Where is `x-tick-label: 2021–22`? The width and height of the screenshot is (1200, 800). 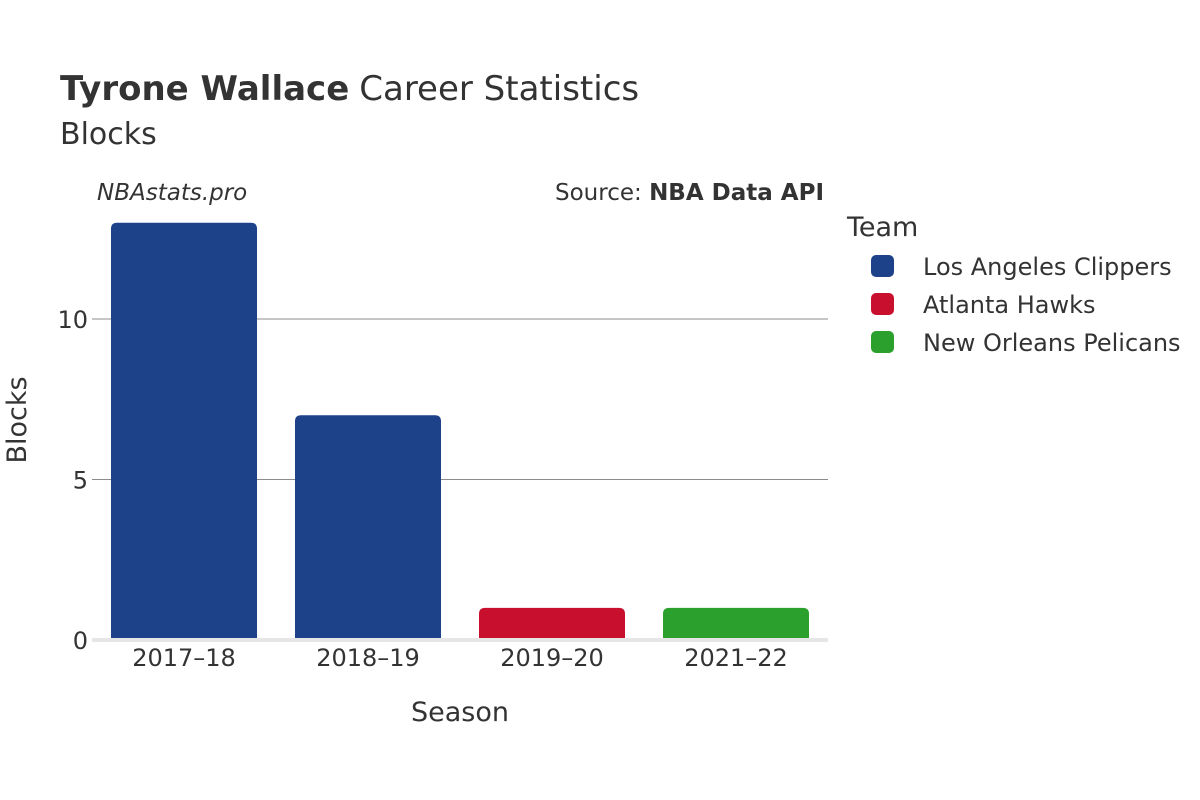 x-tick-label: 2021–22 is located at coordinates (736, 658).